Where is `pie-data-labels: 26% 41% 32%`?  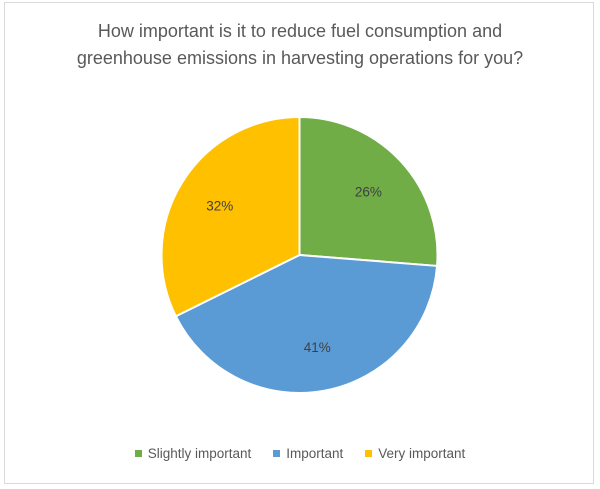 pie-data-labels: 26% 41% 32% is located at coordinates (294, 269).